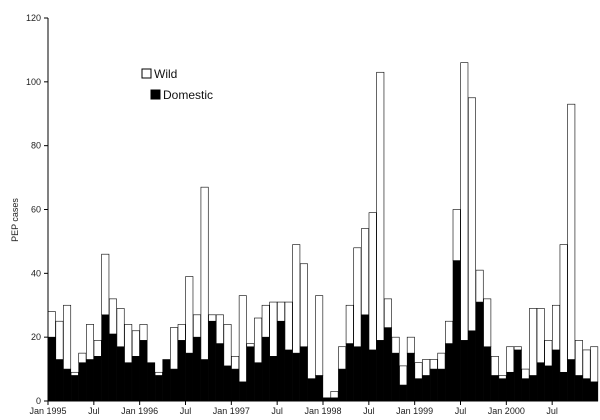  What do you see at coordinates (36, 273) in the screenshot?
I see `y-tick-label: 40` at bounding box center [36, 273].